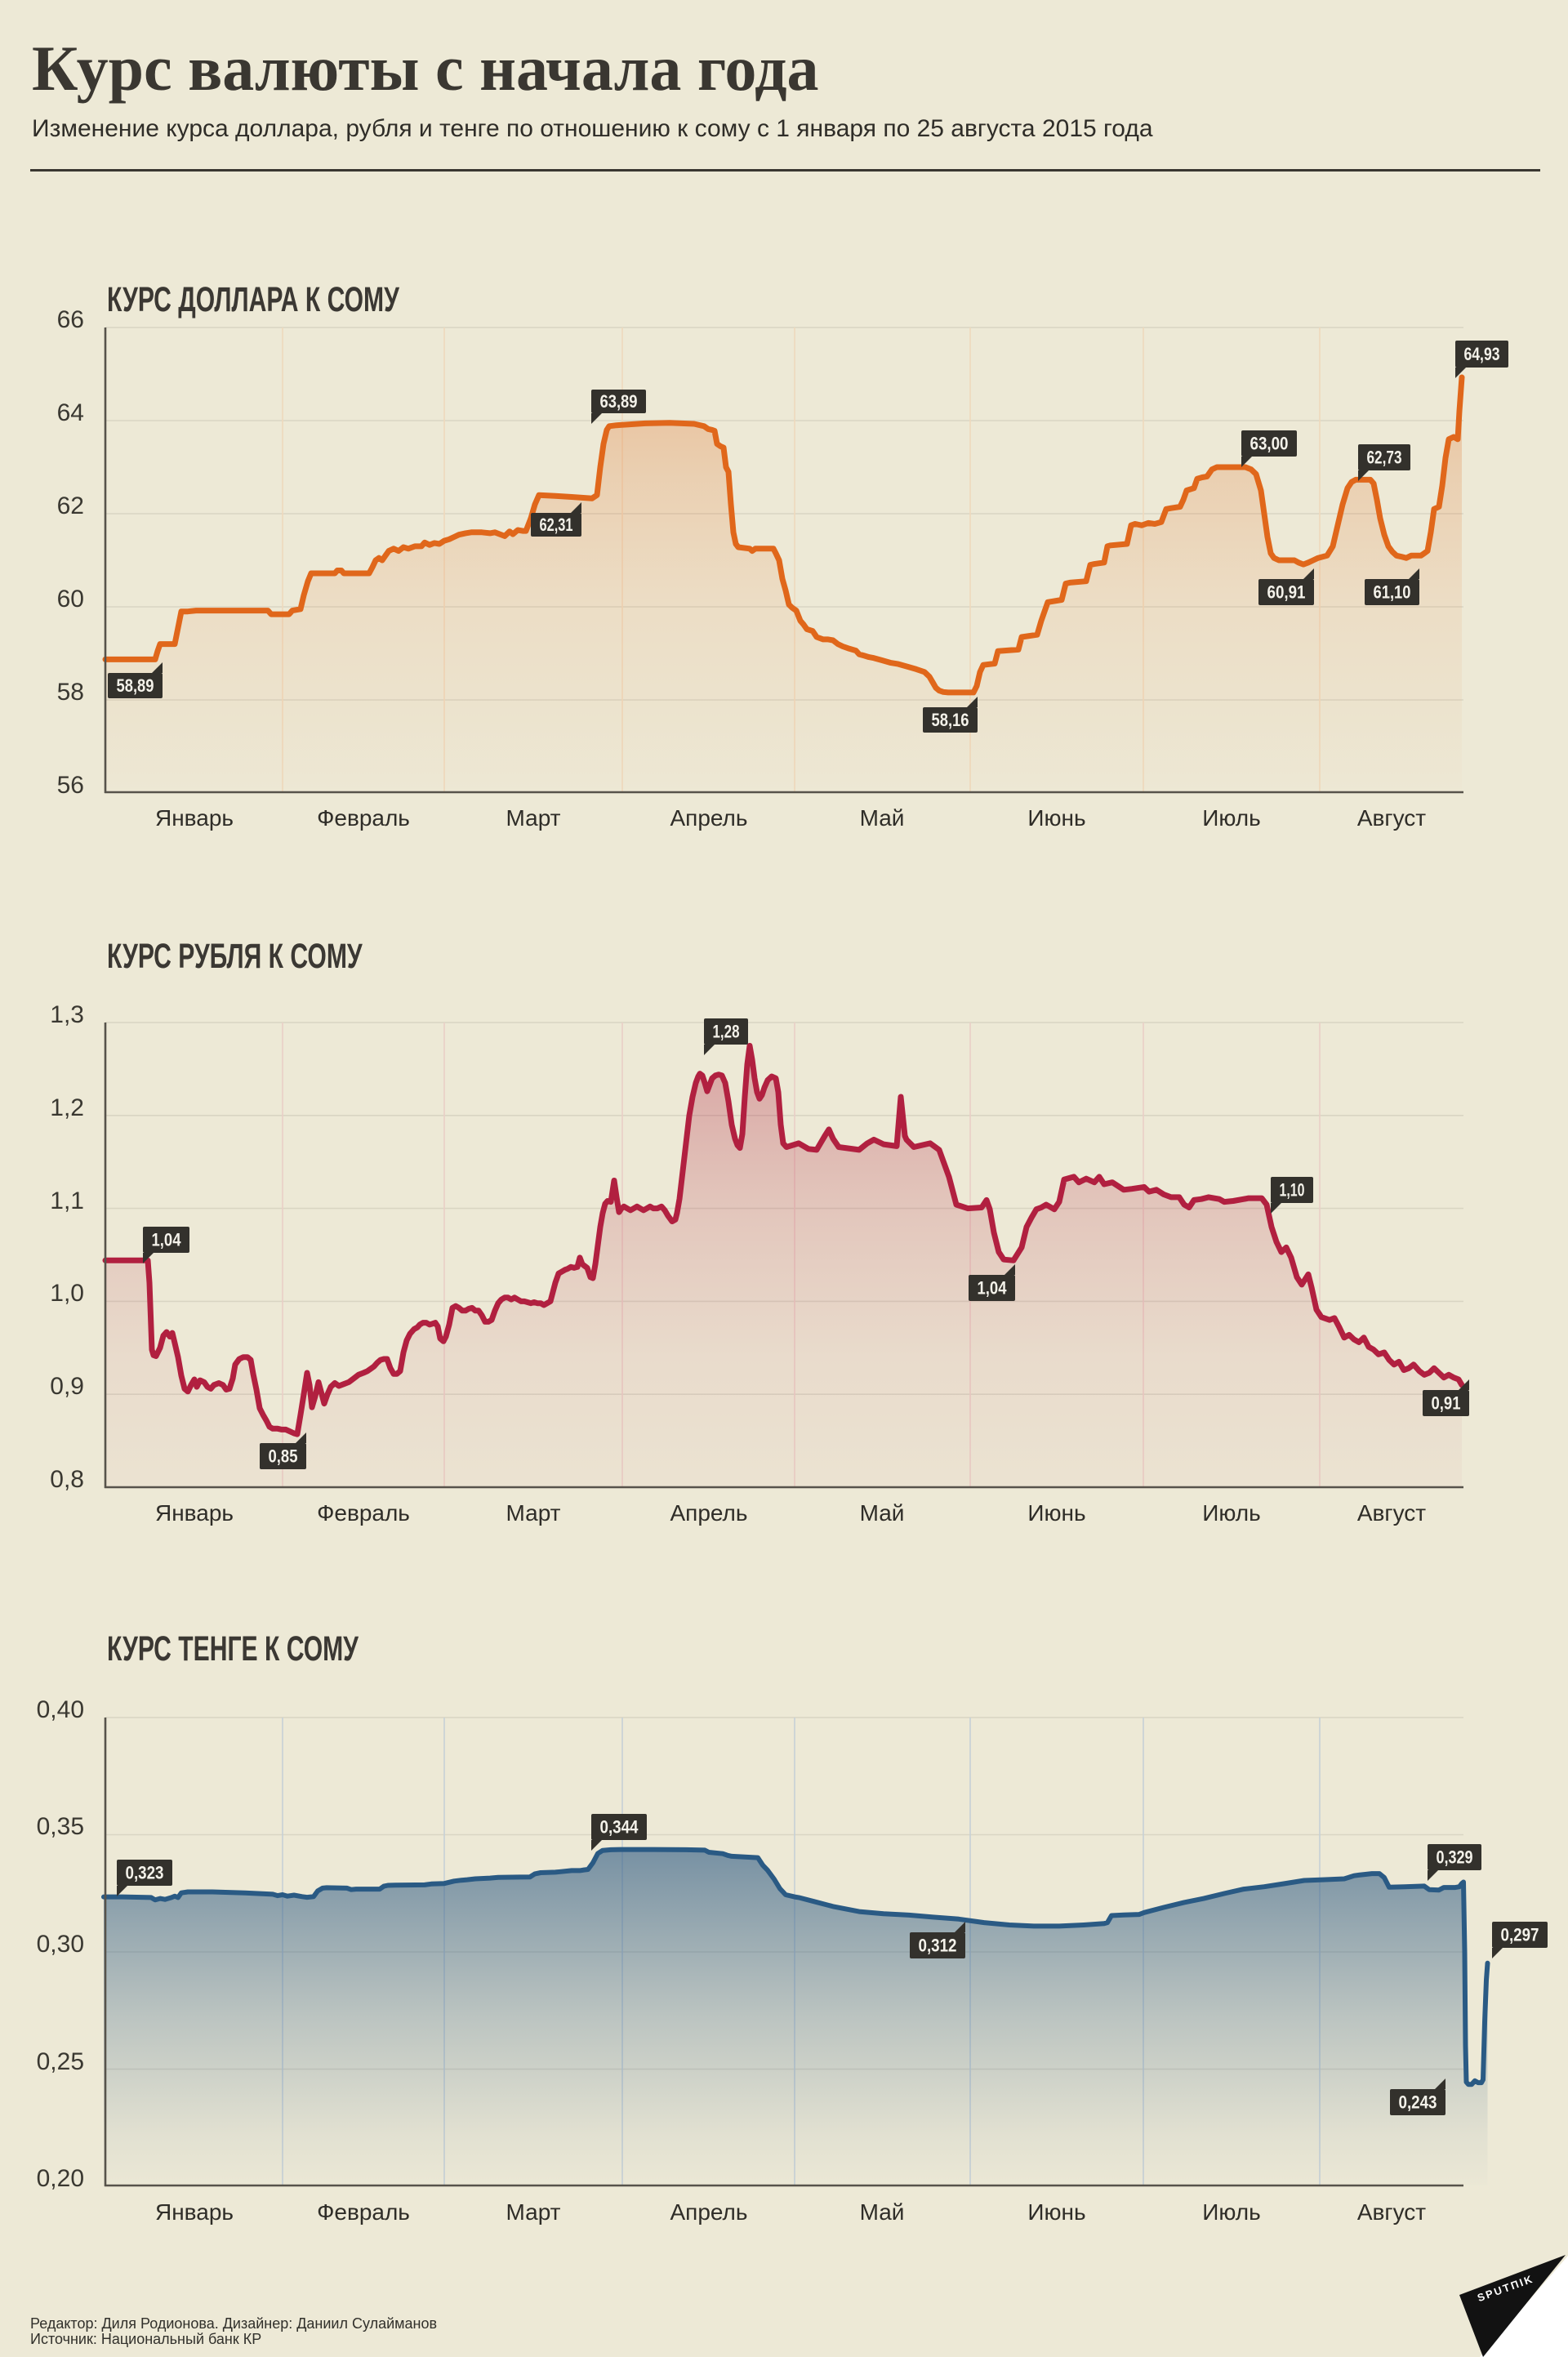 Image resolution: width=1568 pixels, height=2357 pixels. What do you see at coordinates (938, 1946) in the screenshot?
I see `svg-text: 0,312` at bounding box center [938, 1946].